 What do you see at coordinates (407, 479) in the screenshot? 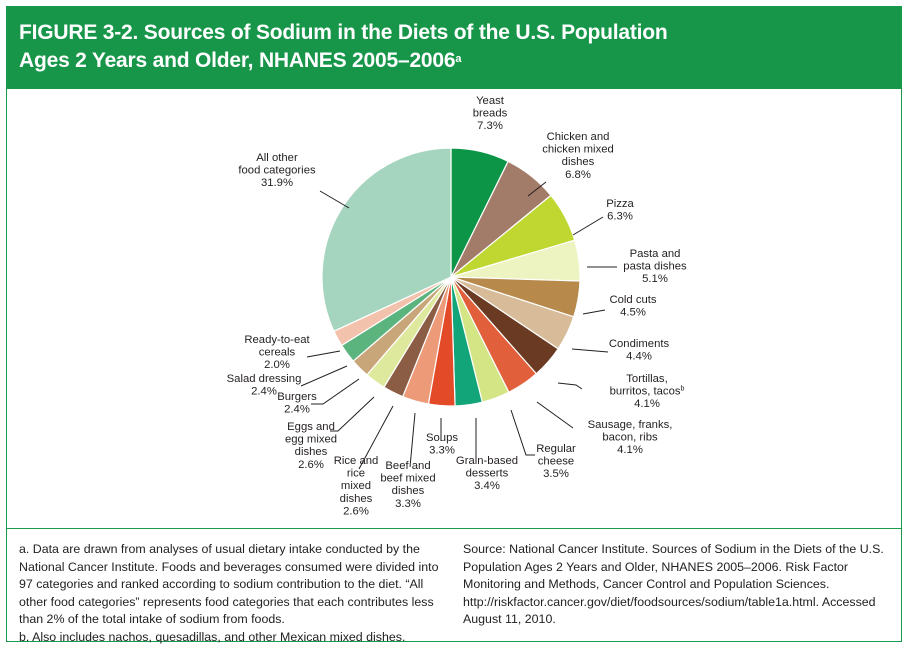
I see `slice-label-line: beef mixed` at bounding box center [407, 479].